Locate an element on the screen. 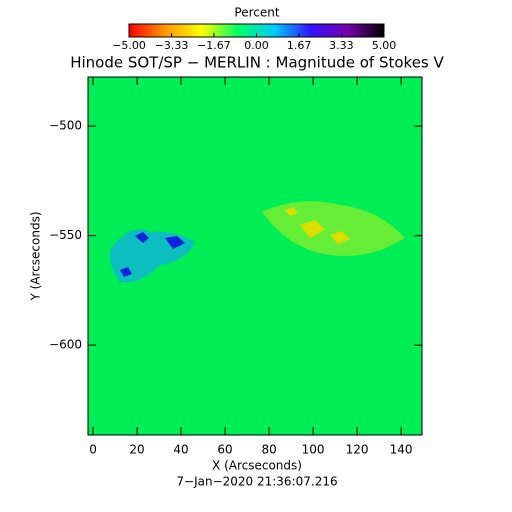 This screenshot has height=512, width=512. colorbar-tick-label: 1.67 is located at coordinates (299, 45).